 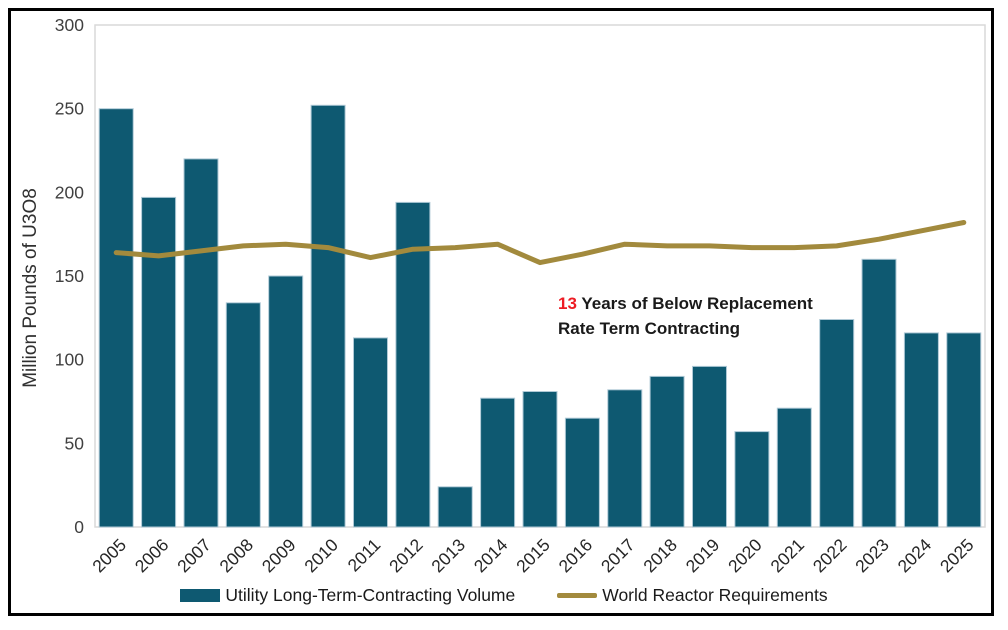 What do you see at coordinates (370, 432) in the screenshot?
I see `bar-2011` at bounding box center [370, 432].